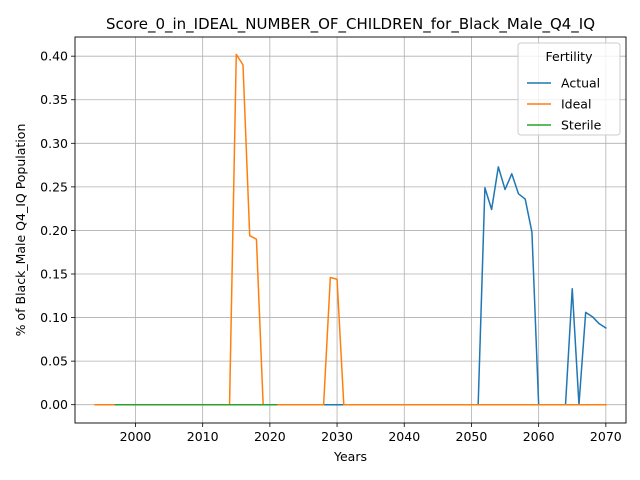 The width and height of the screenshot is (640, 480). What do you see at coordinates (404, 436) in the screenshot?
I see `x-tick-label: 2040` at bounding box center [404, 436].